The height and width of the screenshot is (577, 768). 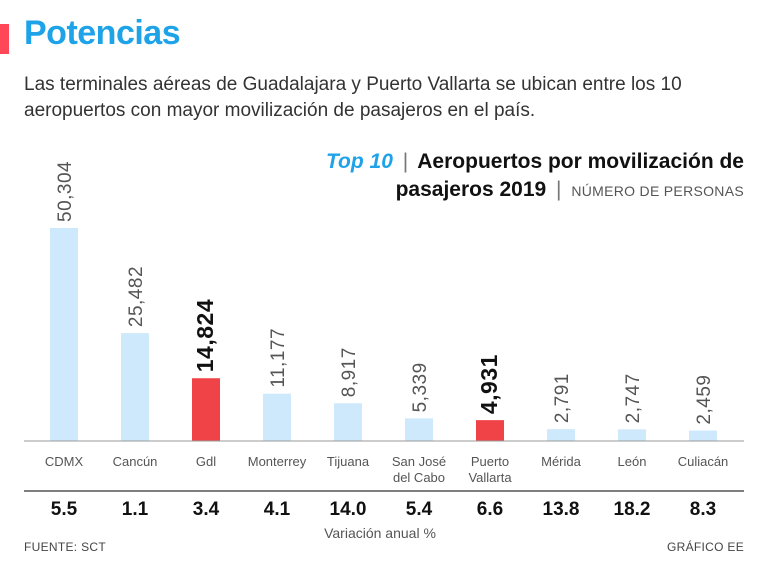 What do you see at coordinates (632, 509) in the screenshot?
I see `variation-label-8: 18.2` at bounding box center [632, 509].